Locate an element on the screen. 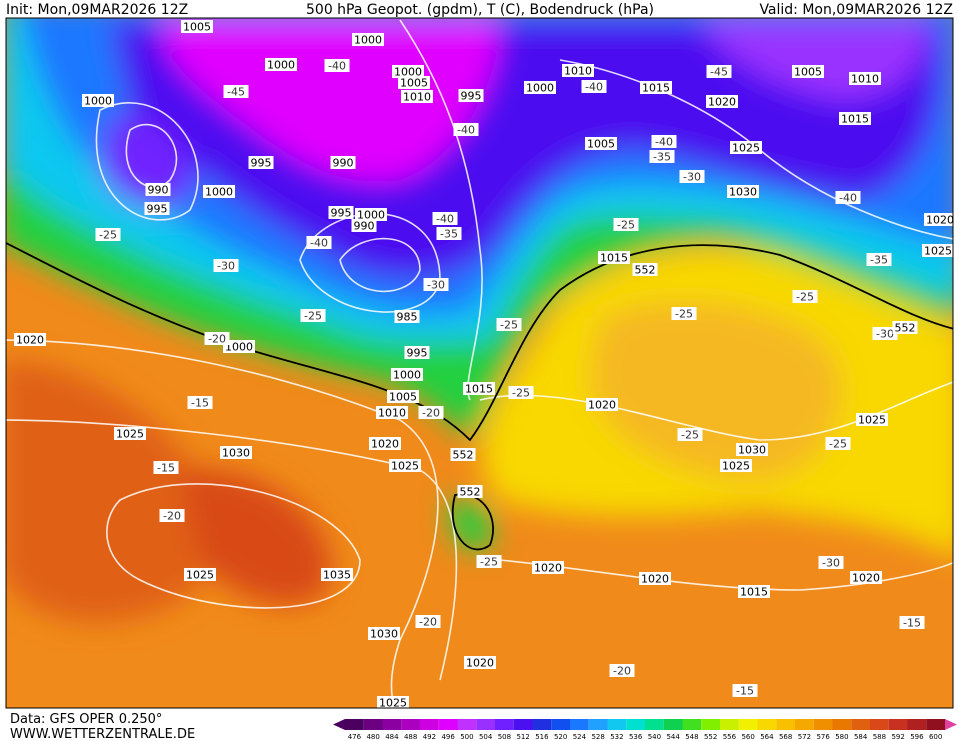 The width and height of the screenshot is (959, 741). pressure-label: 995 is located at coordinates (417, 353).